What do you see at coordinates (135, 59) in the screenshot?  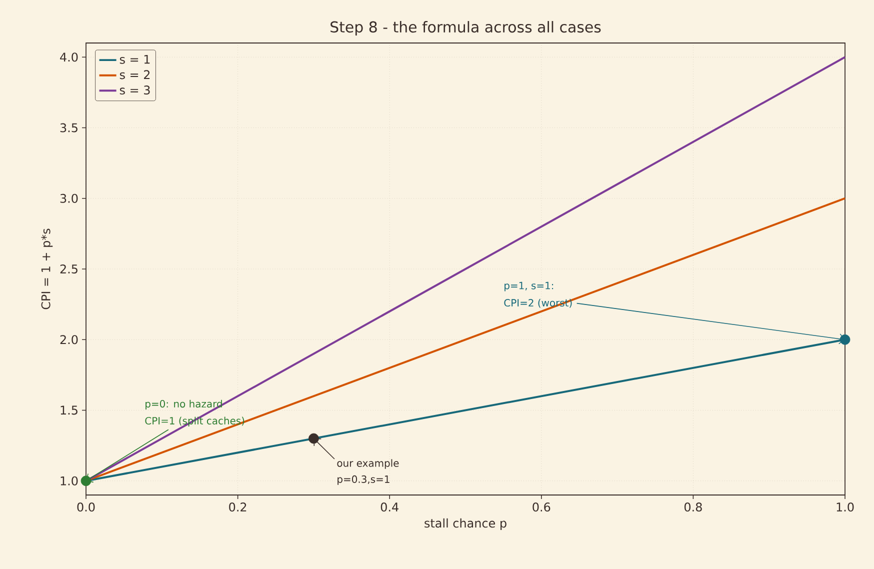 I see `legend-label: s = 1` at bounding box center [135, 59].